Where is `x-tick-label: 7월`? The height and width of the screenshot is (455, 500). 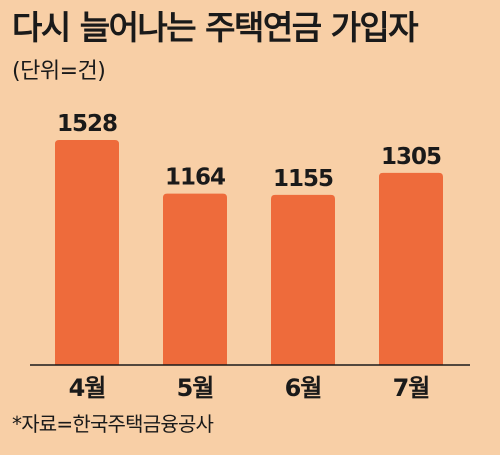
x-tick-label: 7월 is located at coordinates (411, 388).